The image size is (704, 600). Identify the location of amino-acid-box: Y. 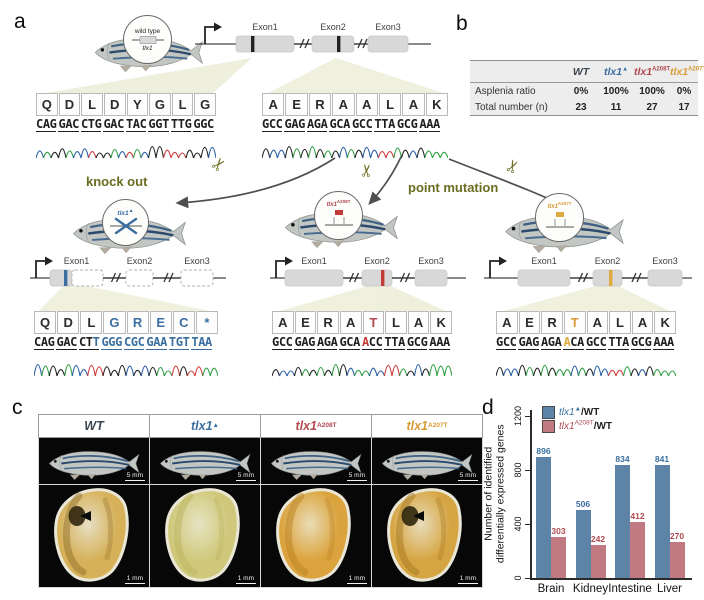
(137, 104).